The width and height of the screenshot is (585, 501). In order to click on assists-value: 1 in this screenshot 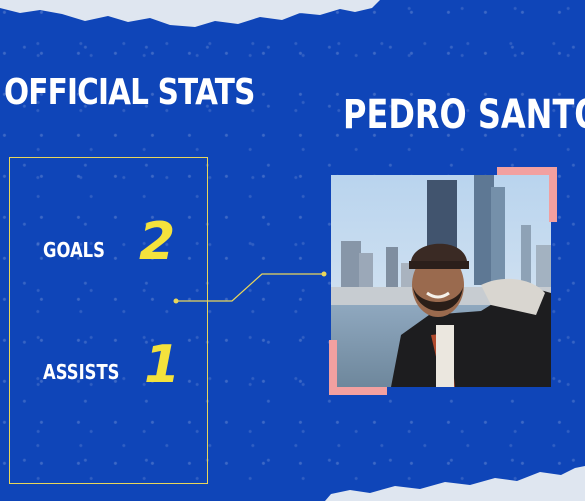, I will do `click(162, 365)`.